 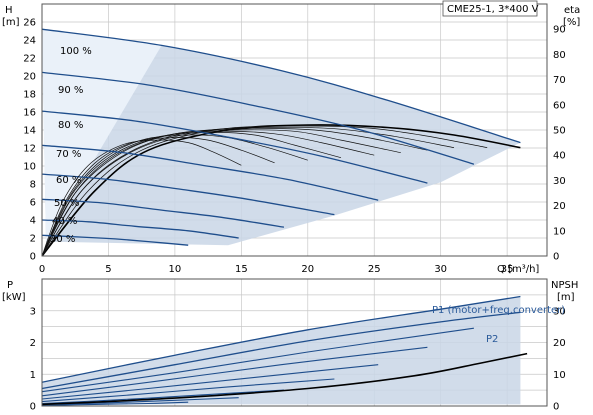 What do you see at coordinates (108, 269) in the screenshot?
I see `x-tick-label: 5` at bounding box center [108, 269].